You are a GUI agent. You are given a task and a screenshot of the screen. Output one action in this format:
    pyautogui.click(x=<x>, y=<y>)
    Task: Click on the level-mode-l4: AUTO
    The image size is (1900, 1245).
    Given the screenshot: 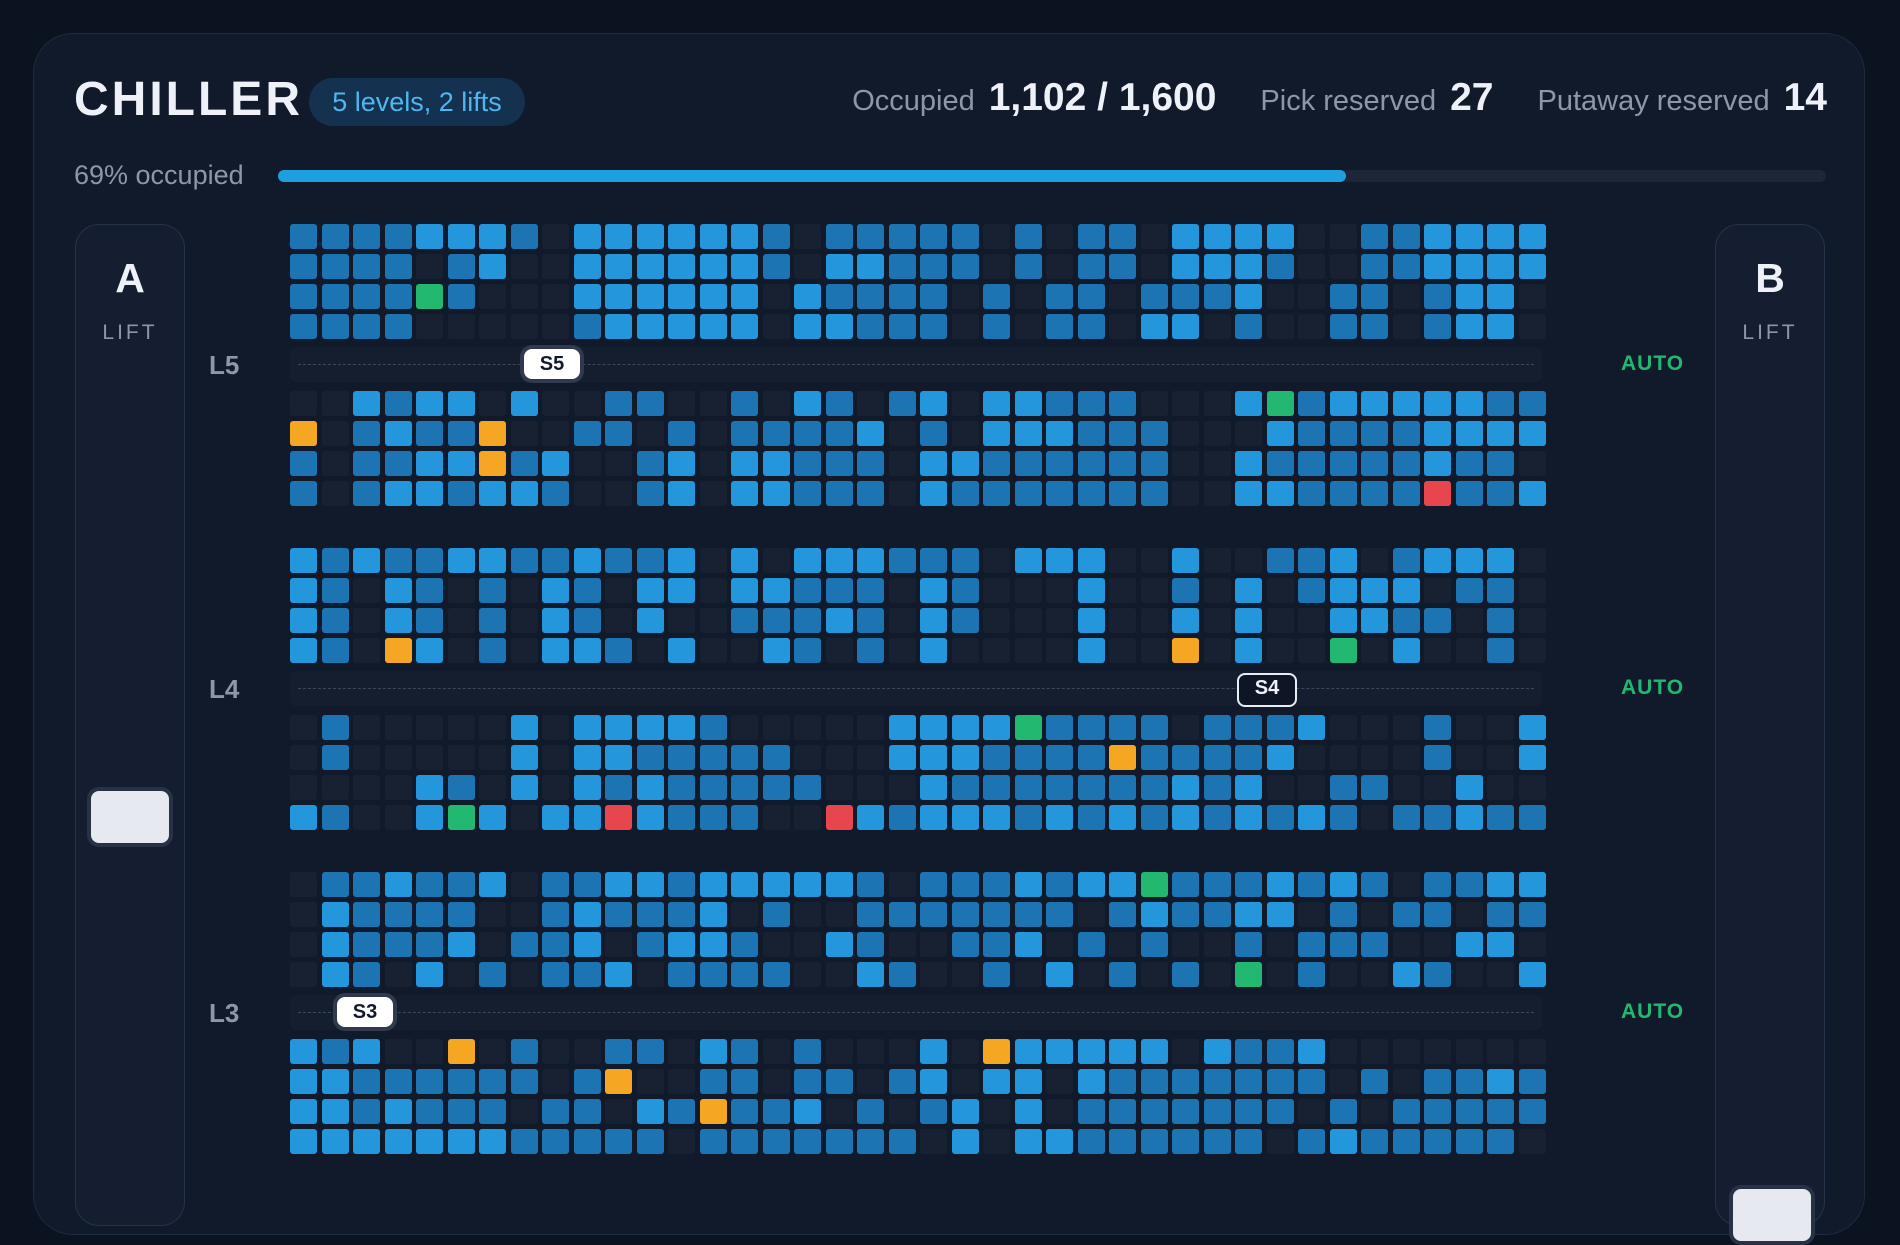 What is the action you would take?
    pyautogui.click(x=1653, y=687)
    